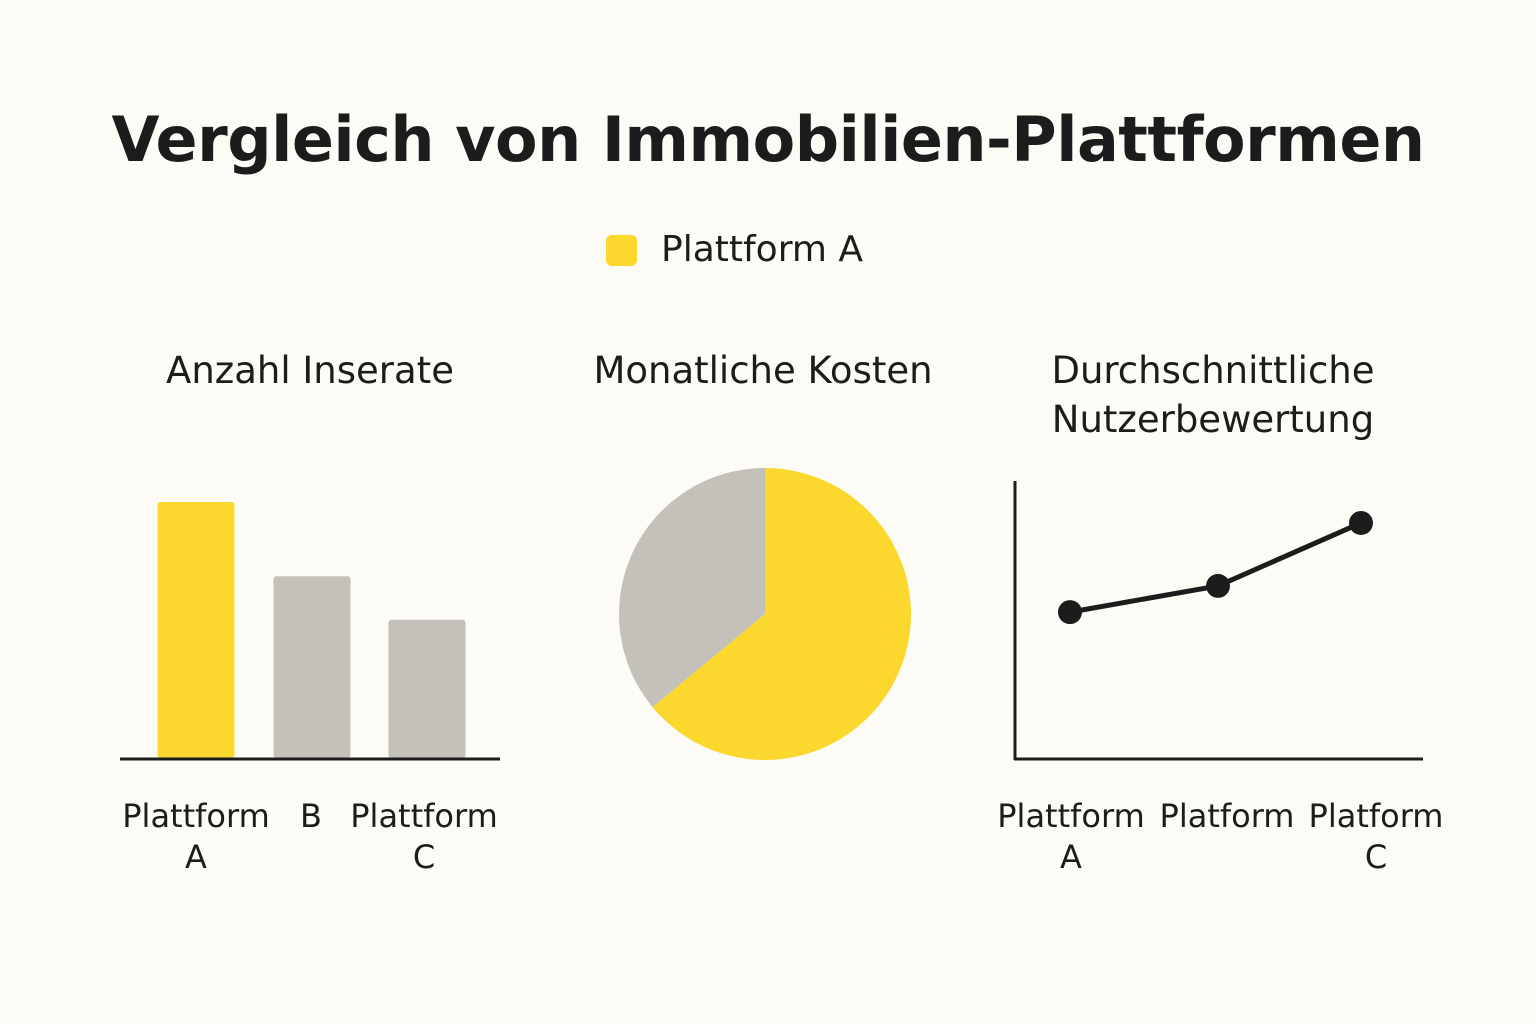  What do you see at coordinates (1216, 567) in the screenshot?
I see `line-series` at bounding box center [1216, 567].